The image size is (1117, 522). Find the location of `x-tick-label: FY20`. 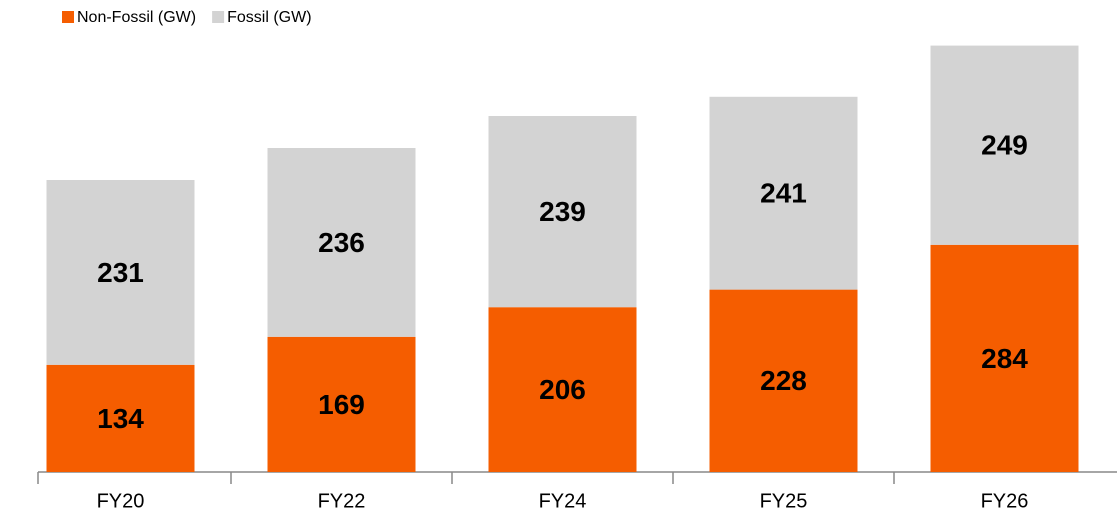

x-tick-label: FY20 is located at coordinates (121, 501).